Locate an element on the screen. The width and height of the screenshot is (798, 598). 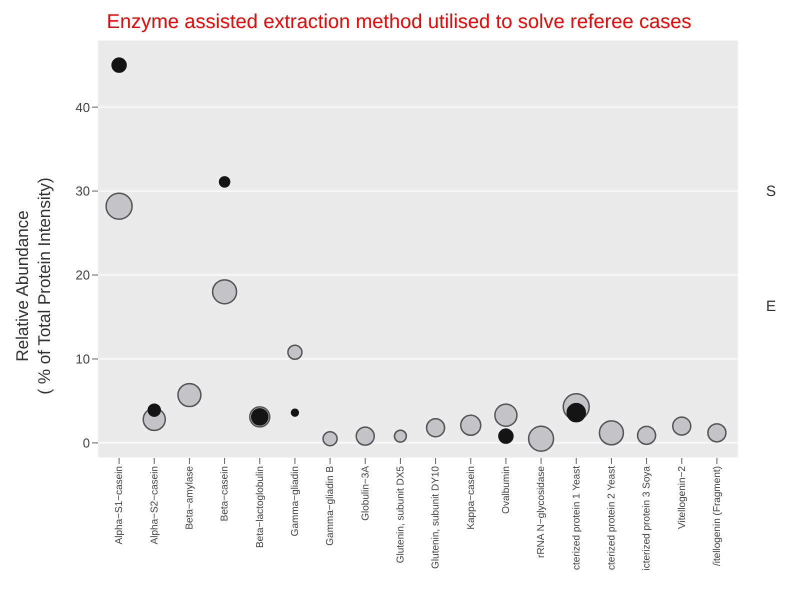
y-tick-label: 0 is located at coordinates (86, 443).